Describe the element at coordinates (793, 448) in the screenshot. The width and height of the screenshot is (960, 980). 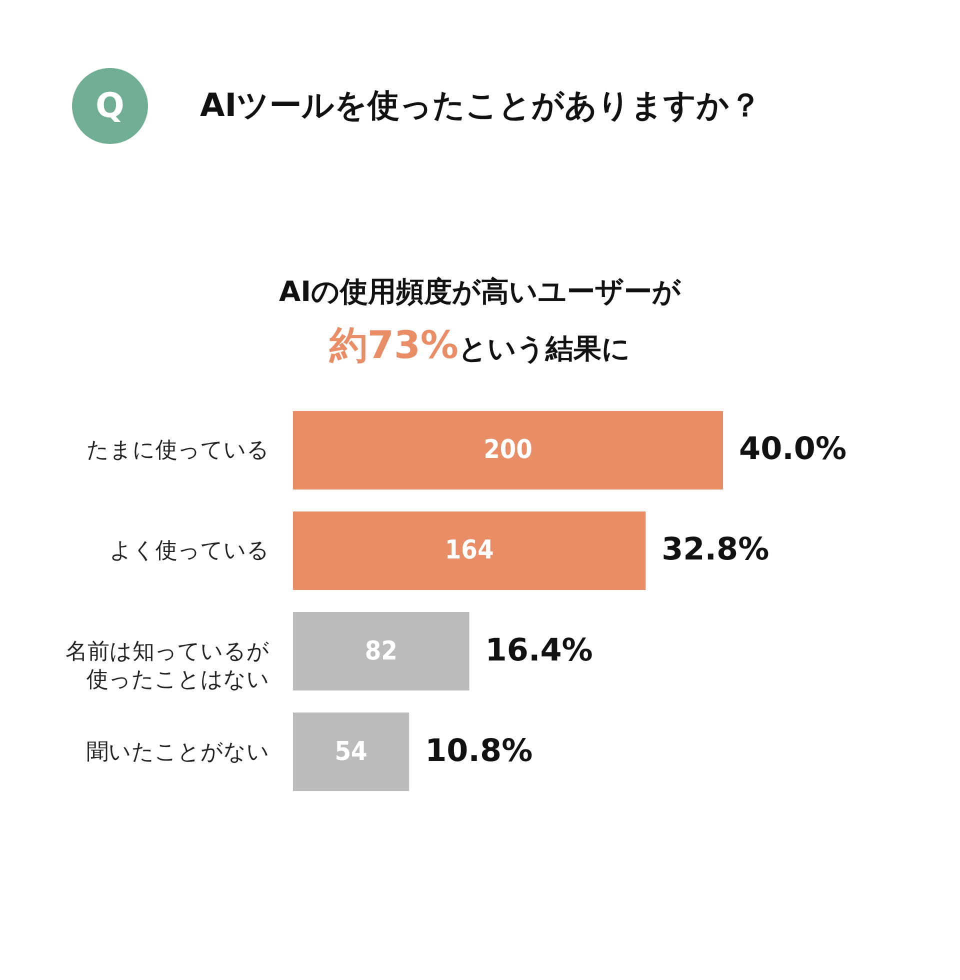
I see `annotation: 40.0%` at that location.